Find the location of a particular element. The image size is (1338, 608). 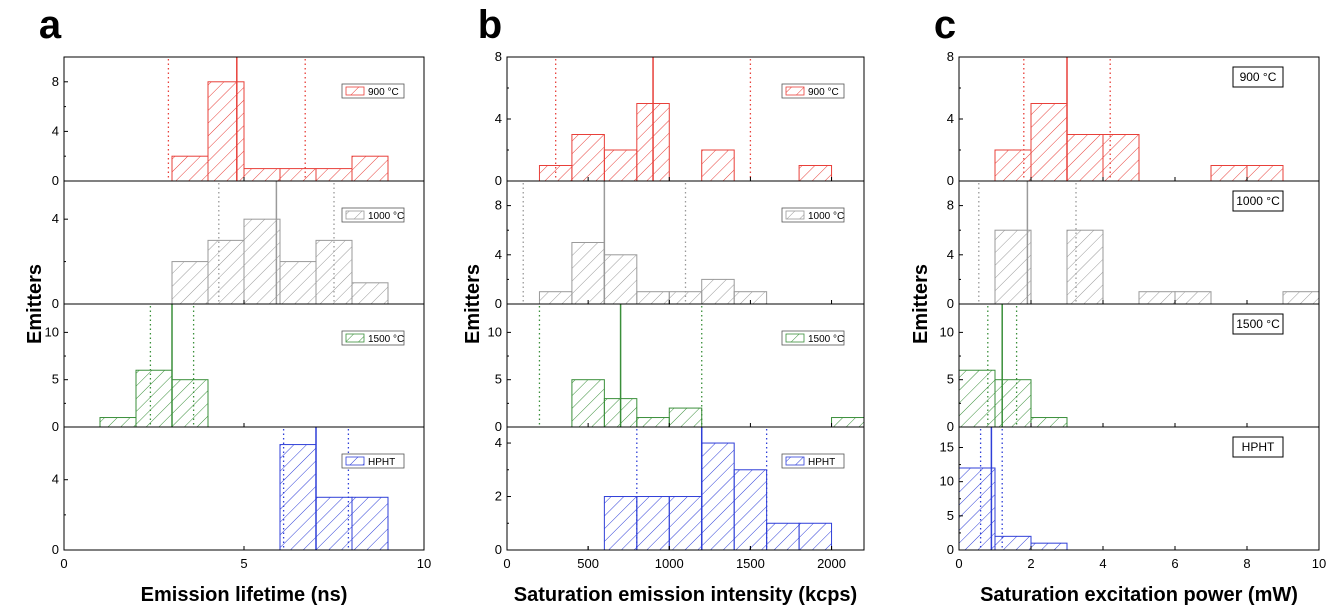

y-tick-label: 2 is located at coordinates (498, 496).